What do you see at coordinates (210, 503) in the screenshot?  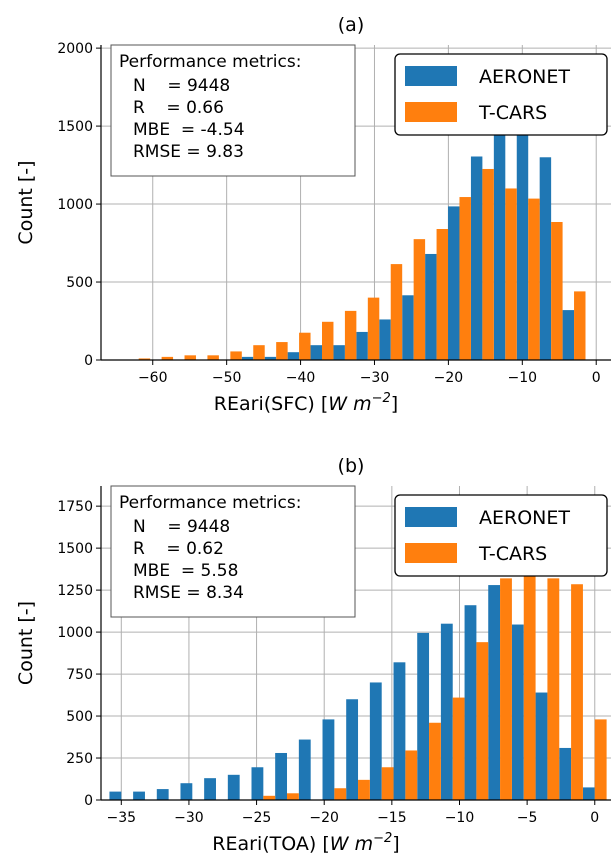 I see `metrics-heading: Performance metrics:` at bounding box center [210, 503].